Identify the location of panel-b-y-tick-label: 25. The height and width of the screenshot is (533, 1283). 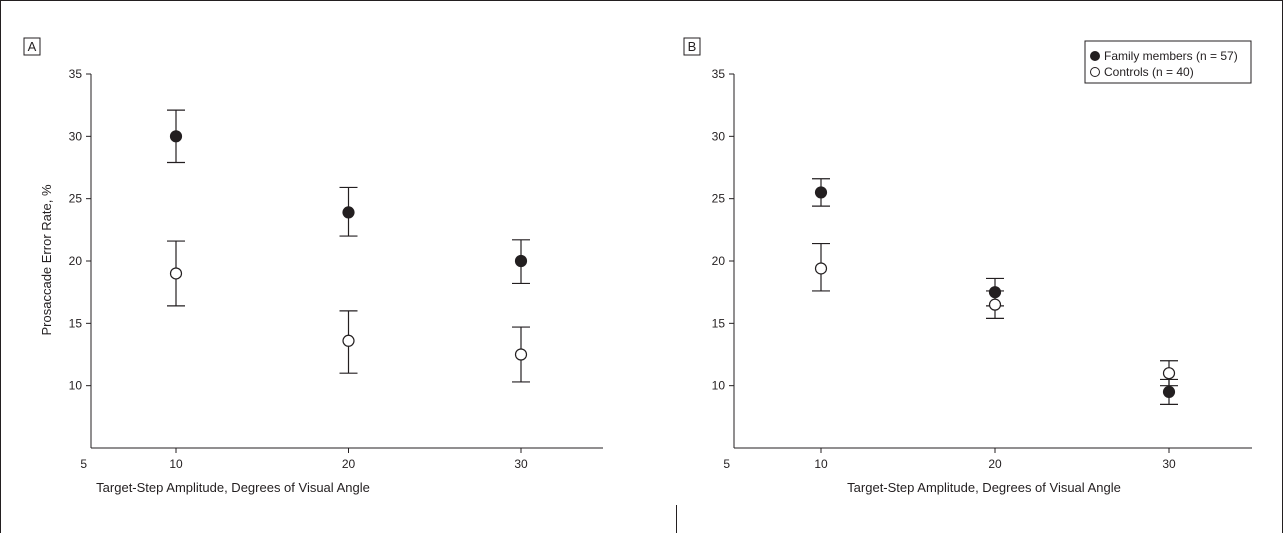
(719, 199).